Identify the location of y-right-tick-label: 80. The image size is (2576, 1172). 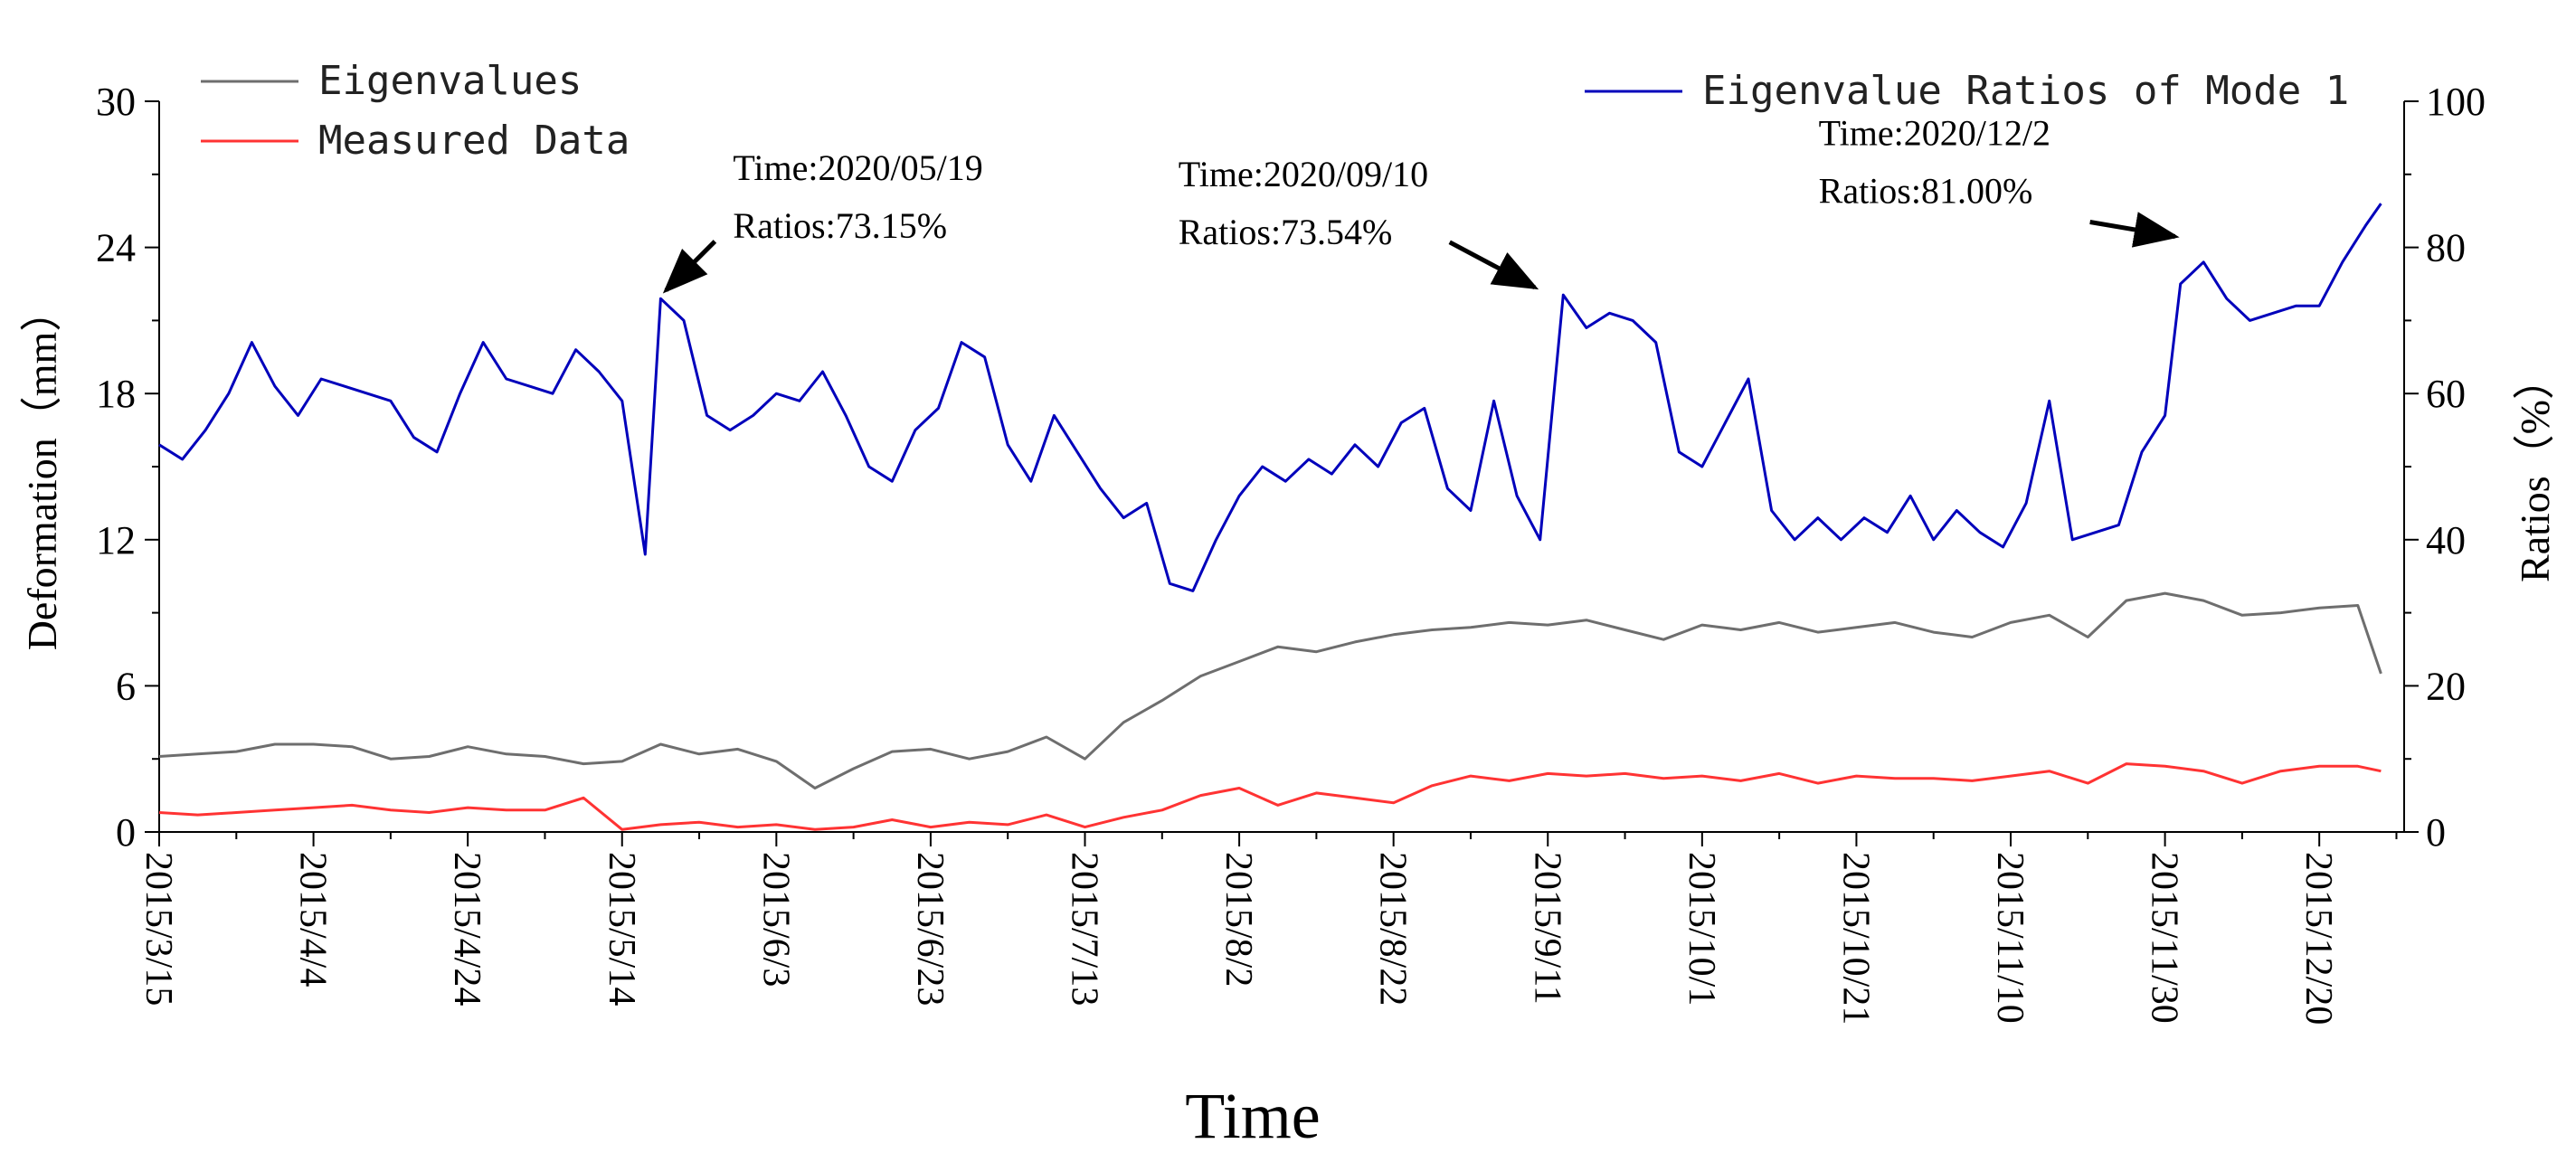
(2446, 248).